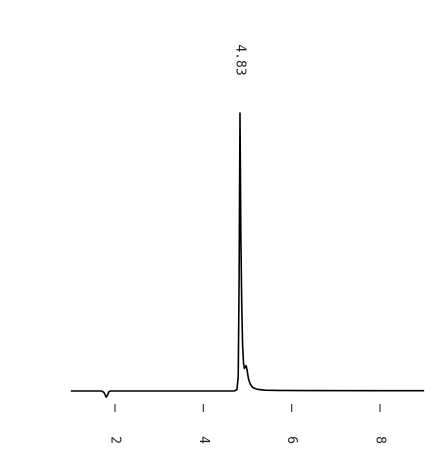  Describe the element at coordinates (380, 440) in the screenshot. I see `x-tick-label-8: 8` at that location.